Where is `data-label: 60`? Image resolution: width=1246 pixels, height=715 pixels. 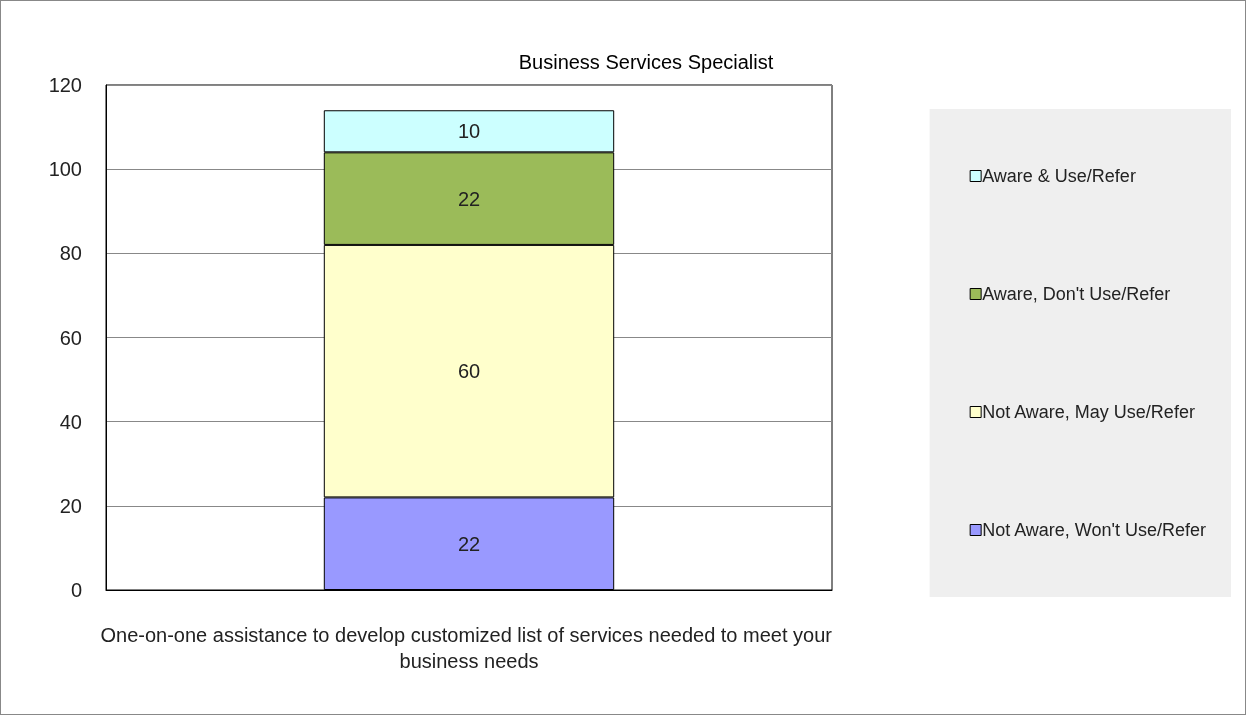
data-label: 60 is located at coordinates (469, 371).